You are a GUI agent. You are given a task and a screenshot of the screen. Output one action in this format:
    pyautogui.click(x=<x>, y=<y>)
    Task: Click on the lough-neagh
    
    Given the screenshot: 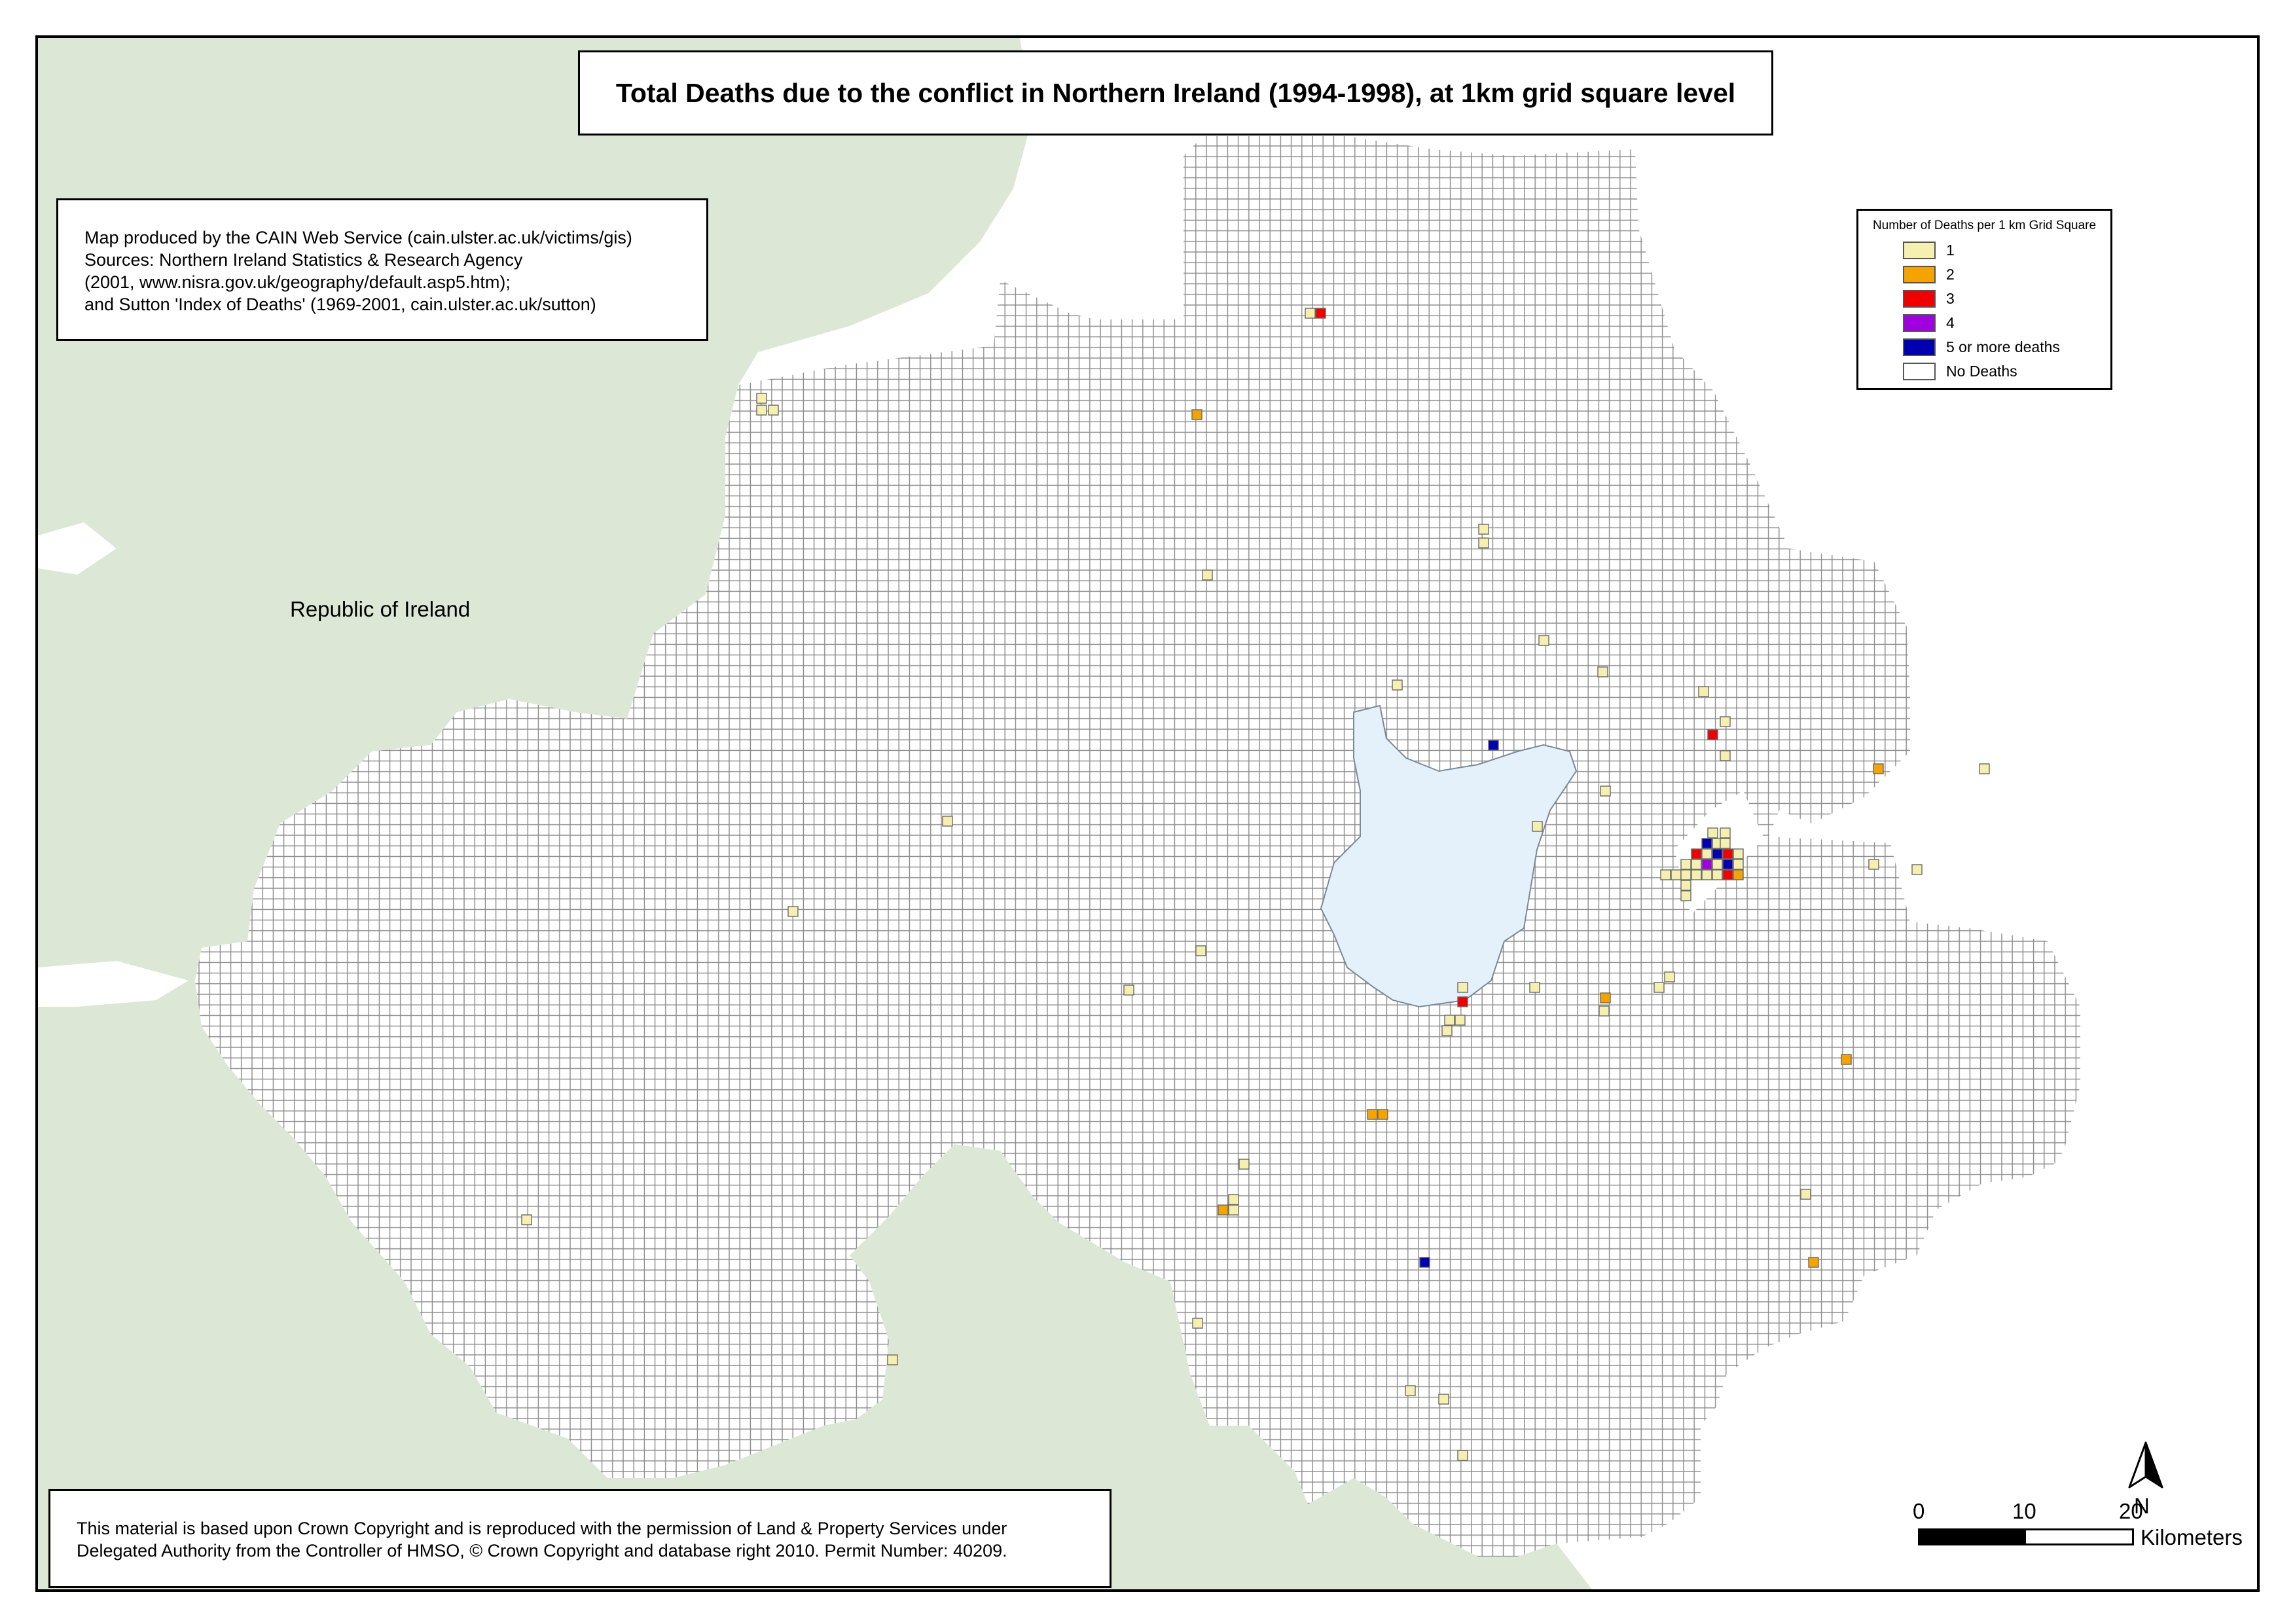 What is the action you would take?
    pyautogui.click(x=1449, y=856)
    